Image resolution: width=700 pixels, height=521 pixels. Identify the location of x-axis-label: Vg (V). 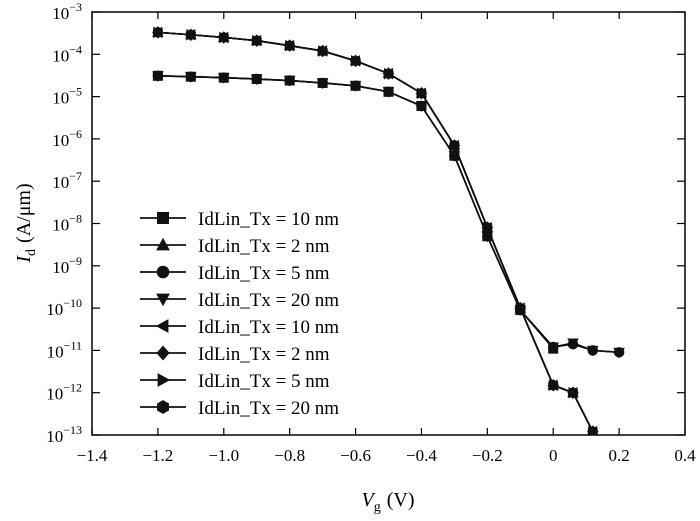
(388, 502).